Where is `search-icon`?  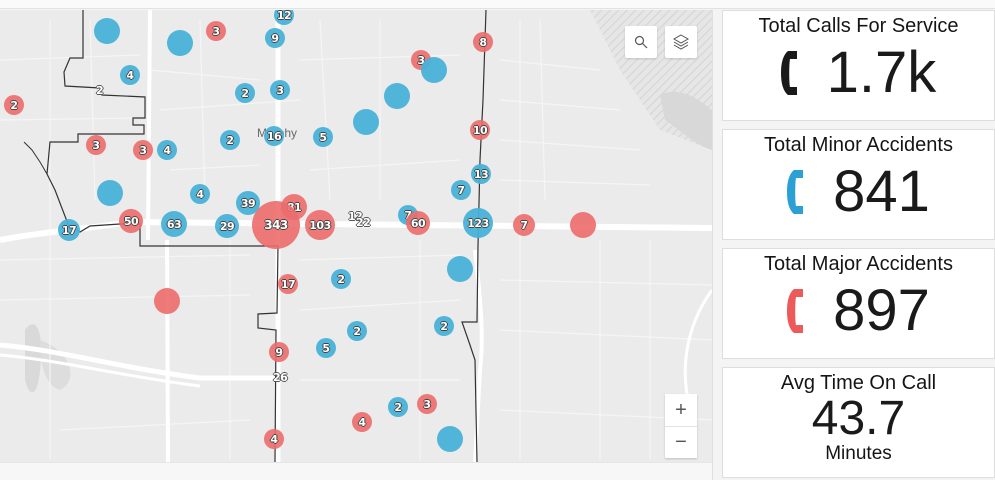 search-icon is located at coordinates (641, 42).